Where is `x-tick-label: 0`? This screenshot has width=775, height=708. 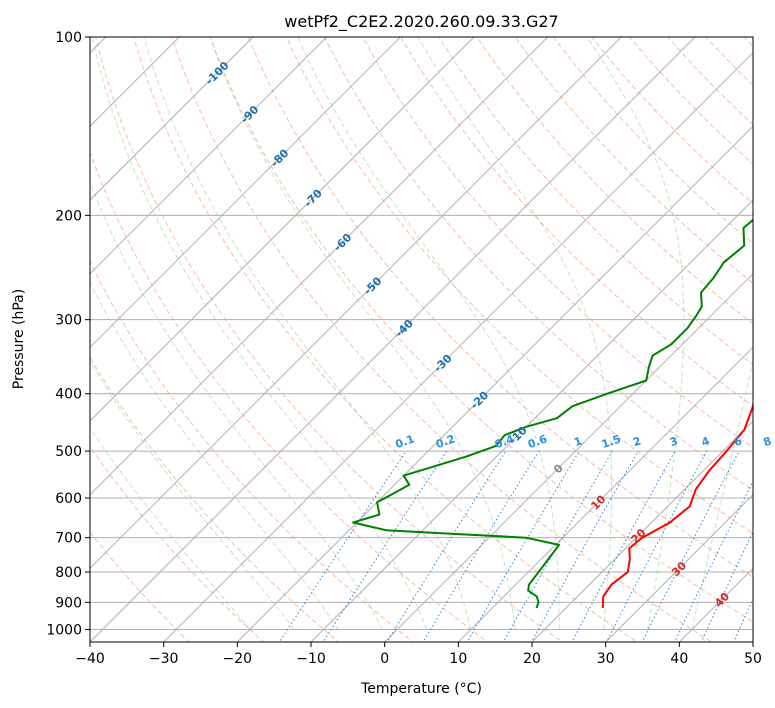 x-tick-label: 0 is located at coordinates (384, 659).